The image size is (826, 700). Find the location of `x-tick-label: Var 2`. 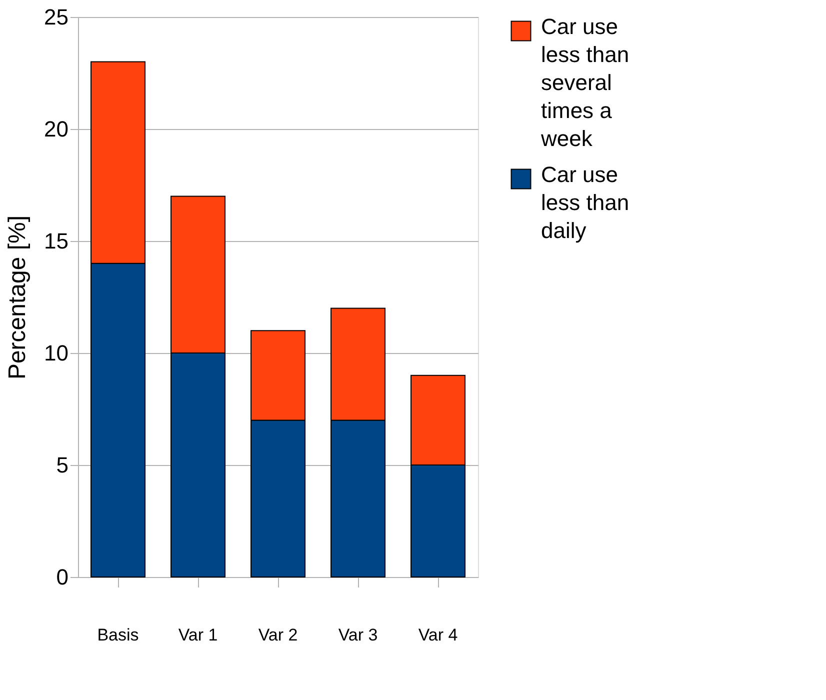

x-tick-label: Var 2 is located at coordinates (278, 635).